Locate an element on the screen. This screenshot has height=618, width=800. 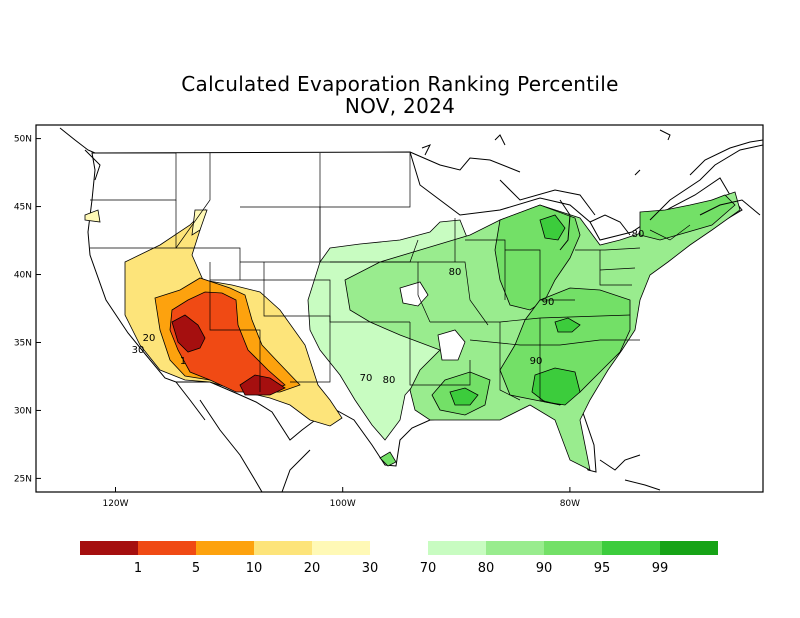
chart-subtitle: NOV, 2024 is located at coordinates (400, 106).